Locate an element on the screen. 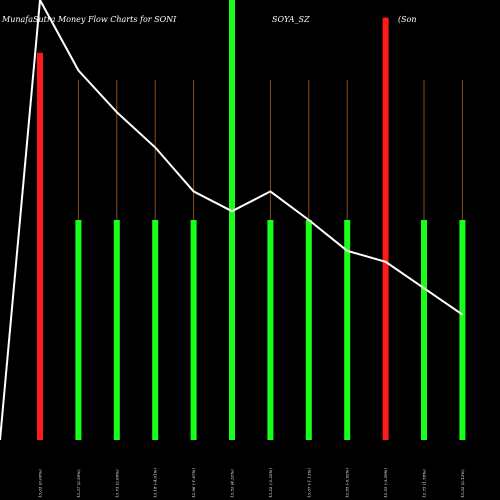  x-tick-label: 13.73 (2.69%) is located at coordinates (116, 483).